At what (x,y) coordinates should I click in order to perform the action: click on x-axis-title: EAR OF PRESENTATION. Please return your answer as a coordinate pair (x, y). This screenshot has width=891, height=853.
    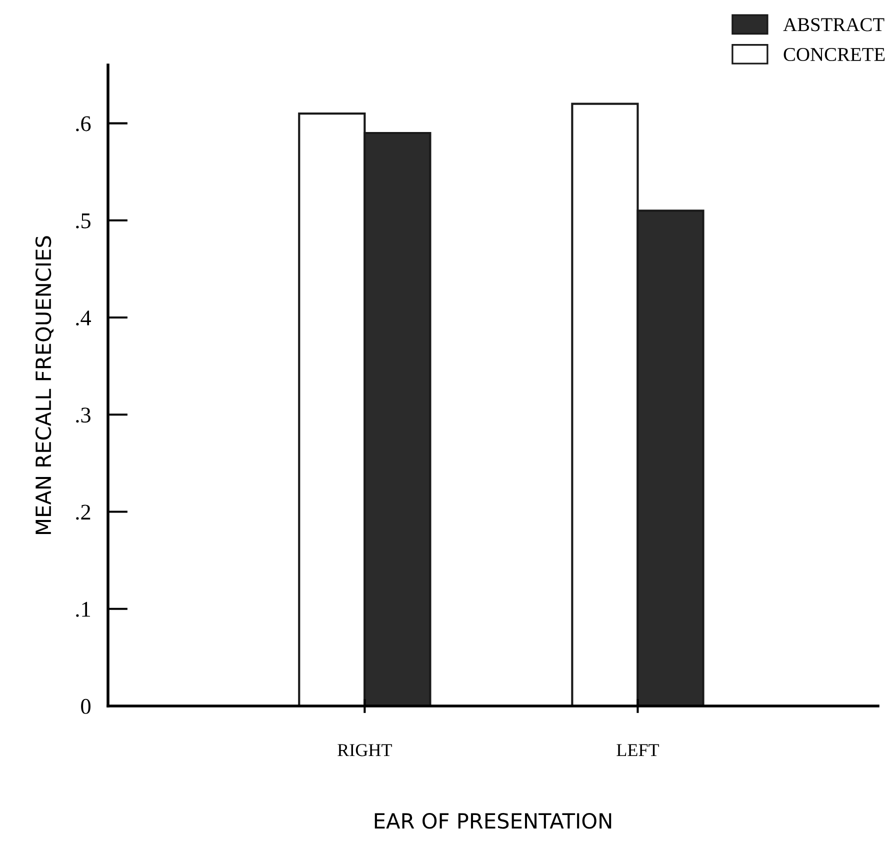
    Looking at the image, I should click on (493, 821).